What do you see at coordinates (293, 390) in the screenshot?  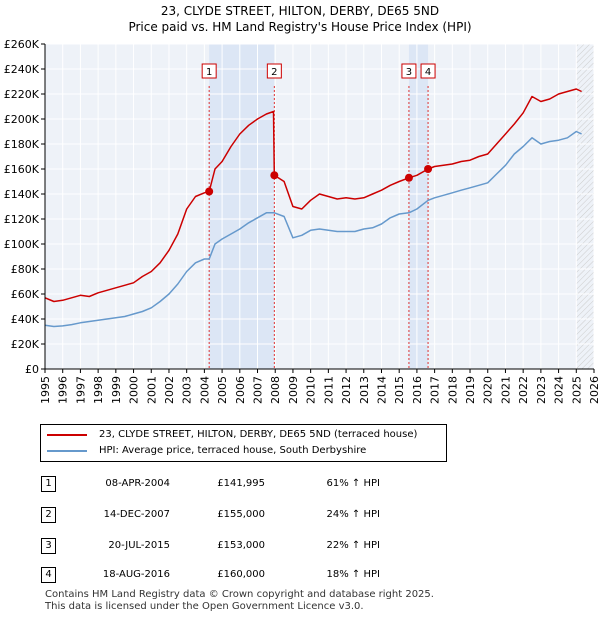 I see `x-tick-label: 2009` at bounding box center [293, 390].